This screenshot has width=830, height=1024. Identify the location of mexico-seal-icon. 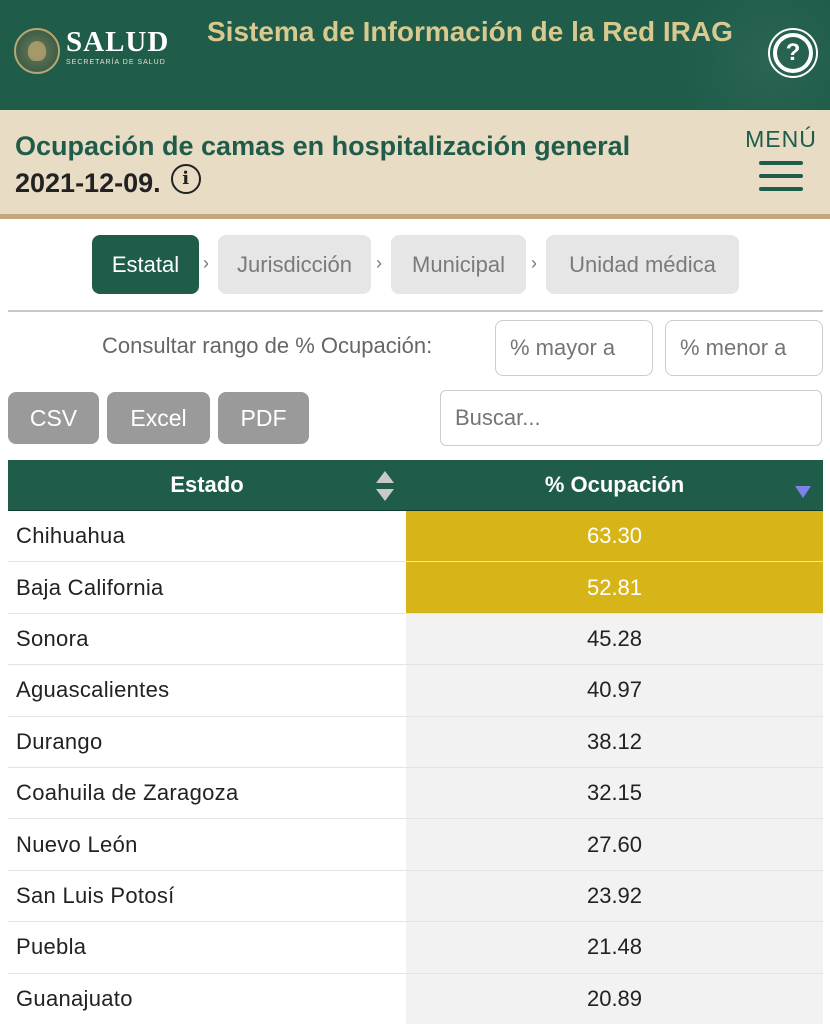
(37, 51).